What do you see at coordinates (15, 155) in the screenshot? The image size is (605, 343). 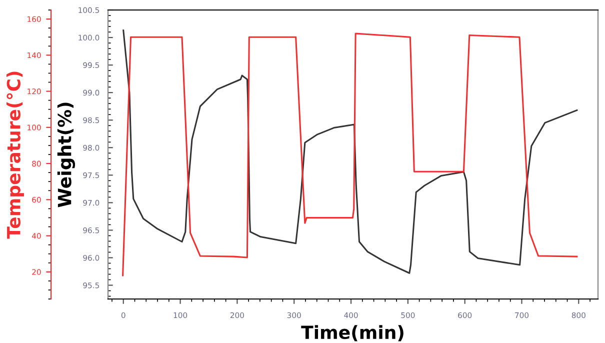 I see `y2-axis-title: Temperature(°C)` at bounding box center [15, 155].